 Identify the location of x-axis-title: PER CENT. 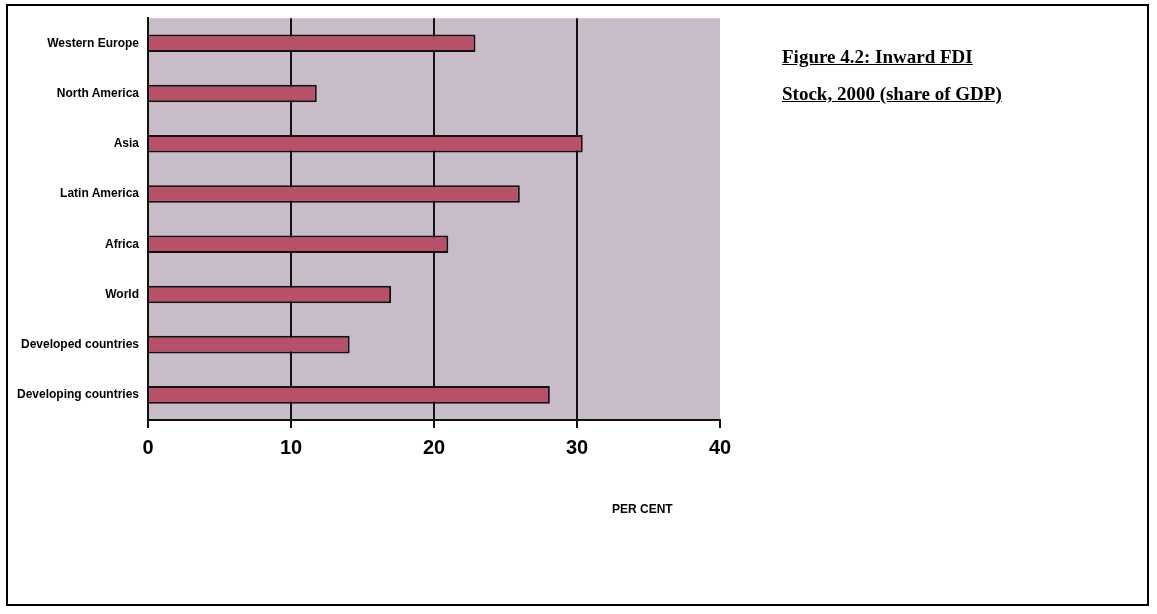
(642, 509).